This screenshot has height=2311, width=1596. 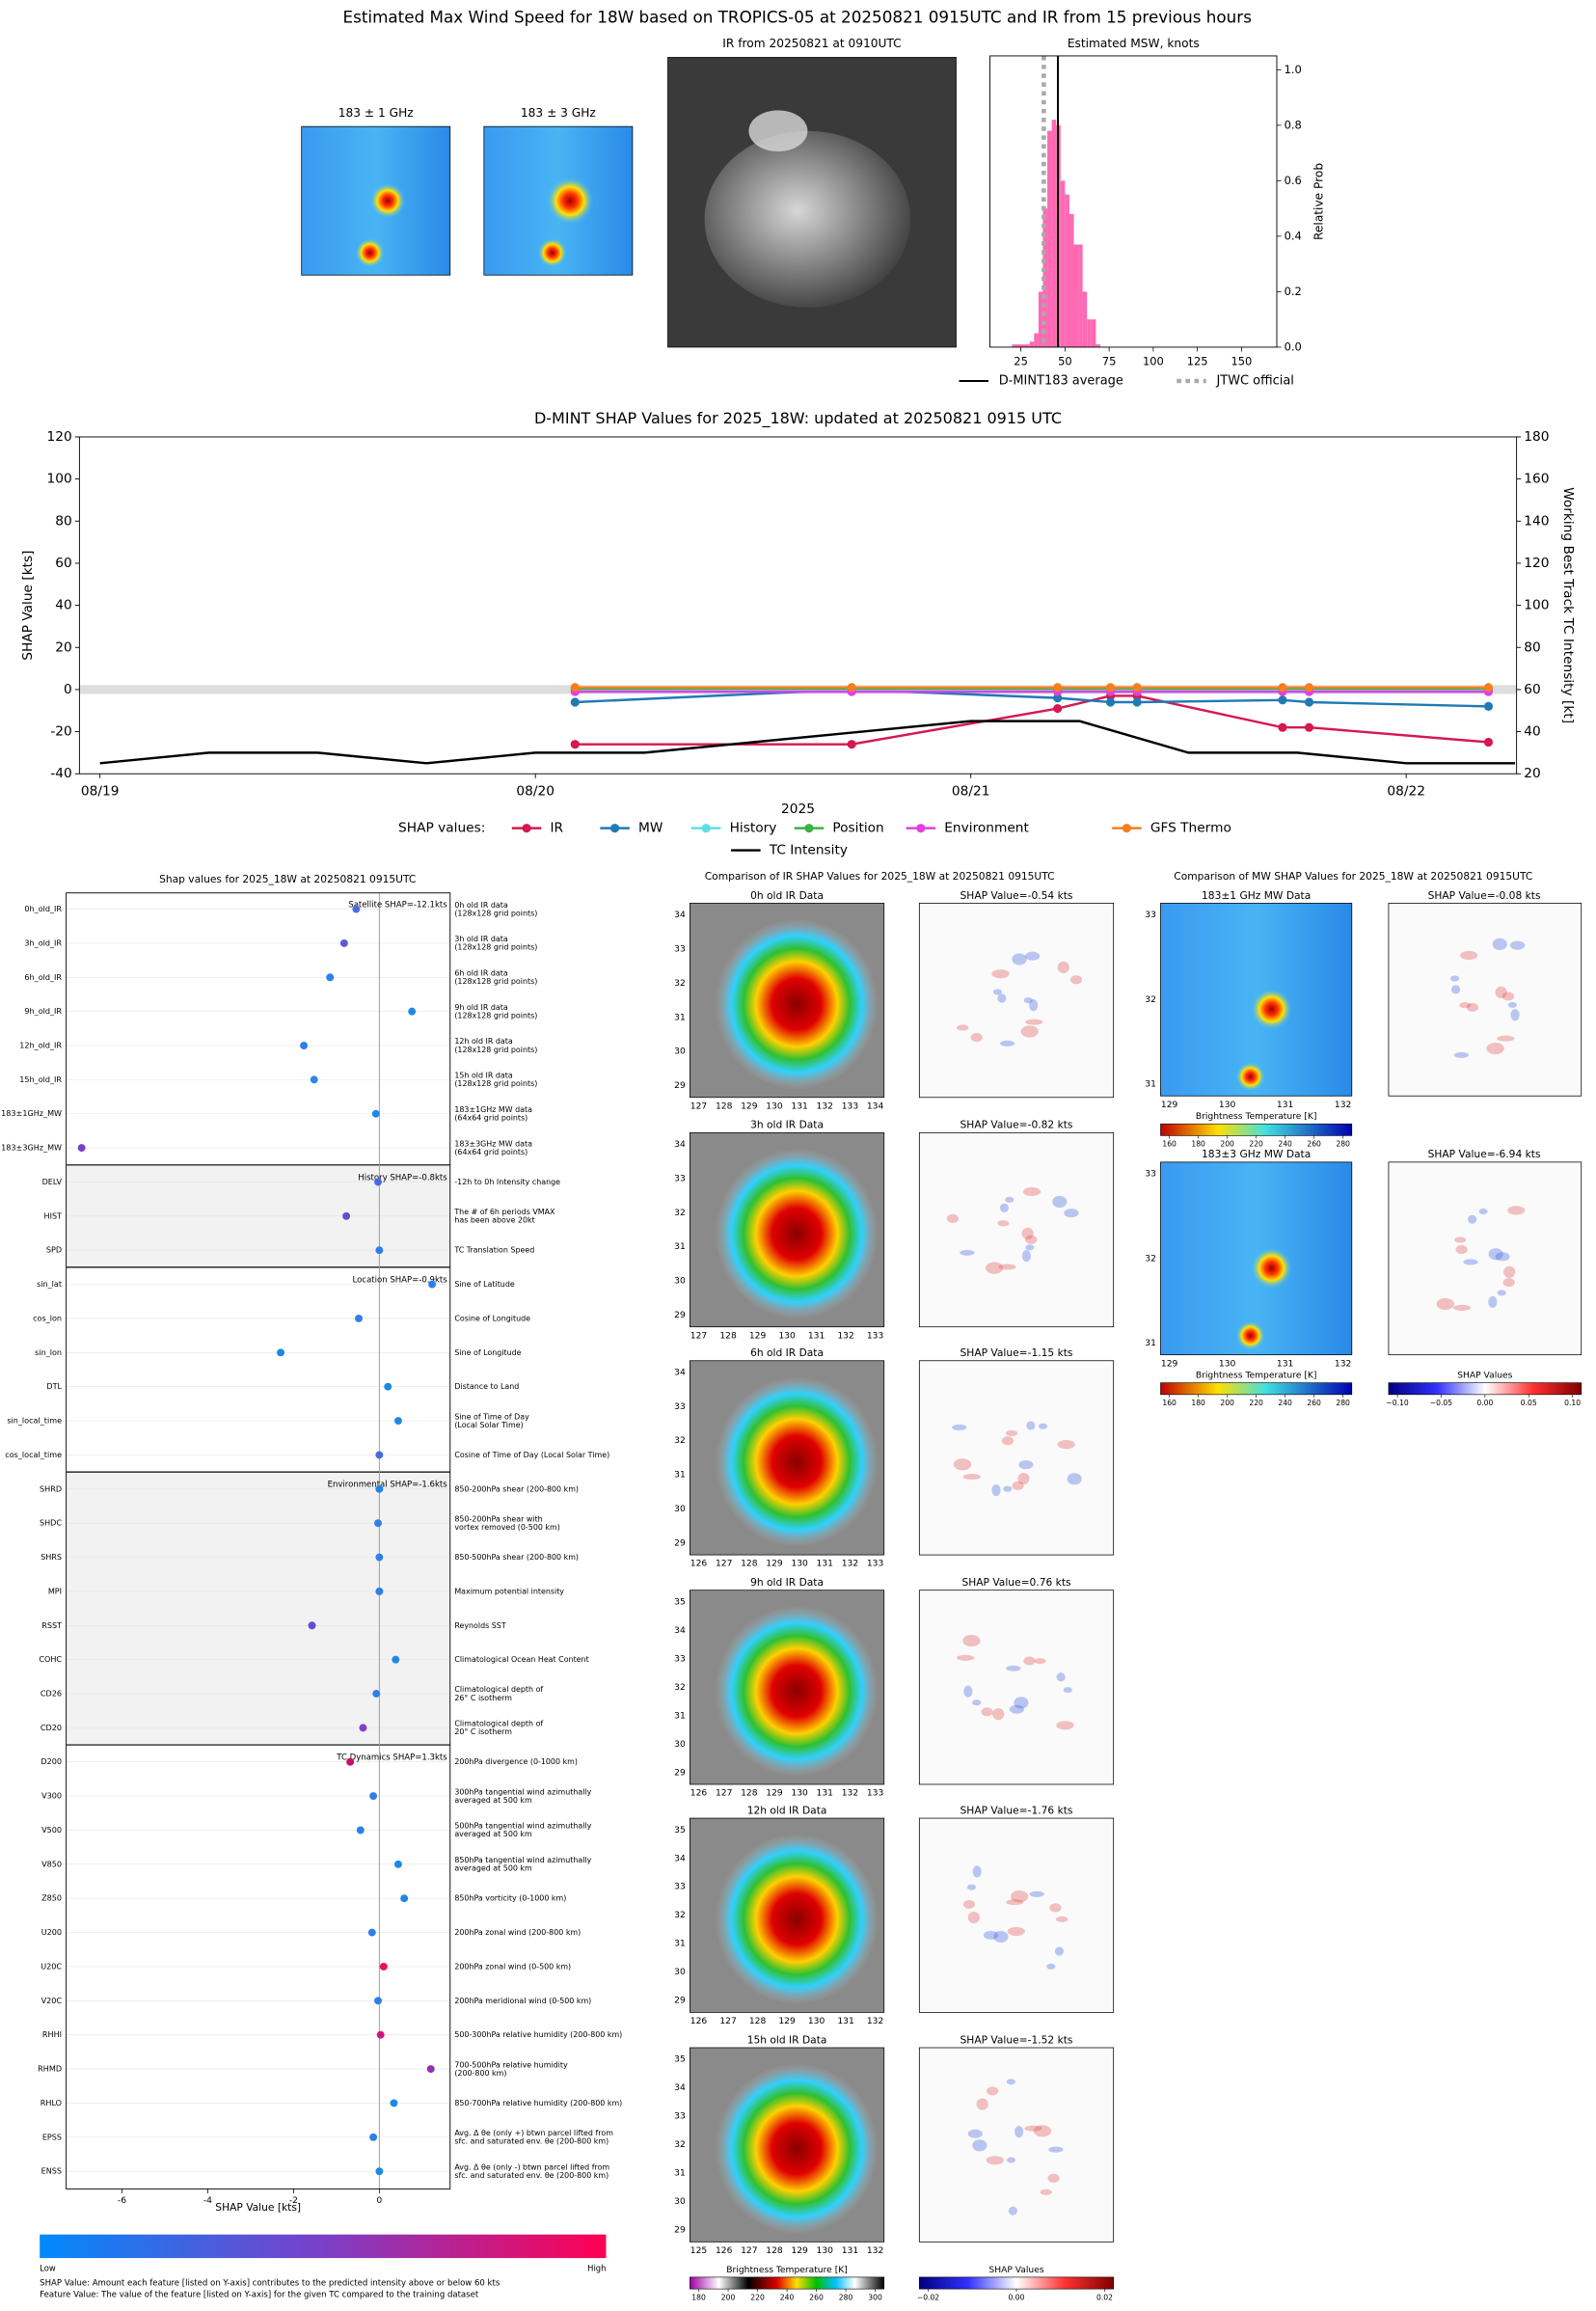 I want to click on image-title: SHAP Value=-0.82 kts, so click(x=1016, y=1125).